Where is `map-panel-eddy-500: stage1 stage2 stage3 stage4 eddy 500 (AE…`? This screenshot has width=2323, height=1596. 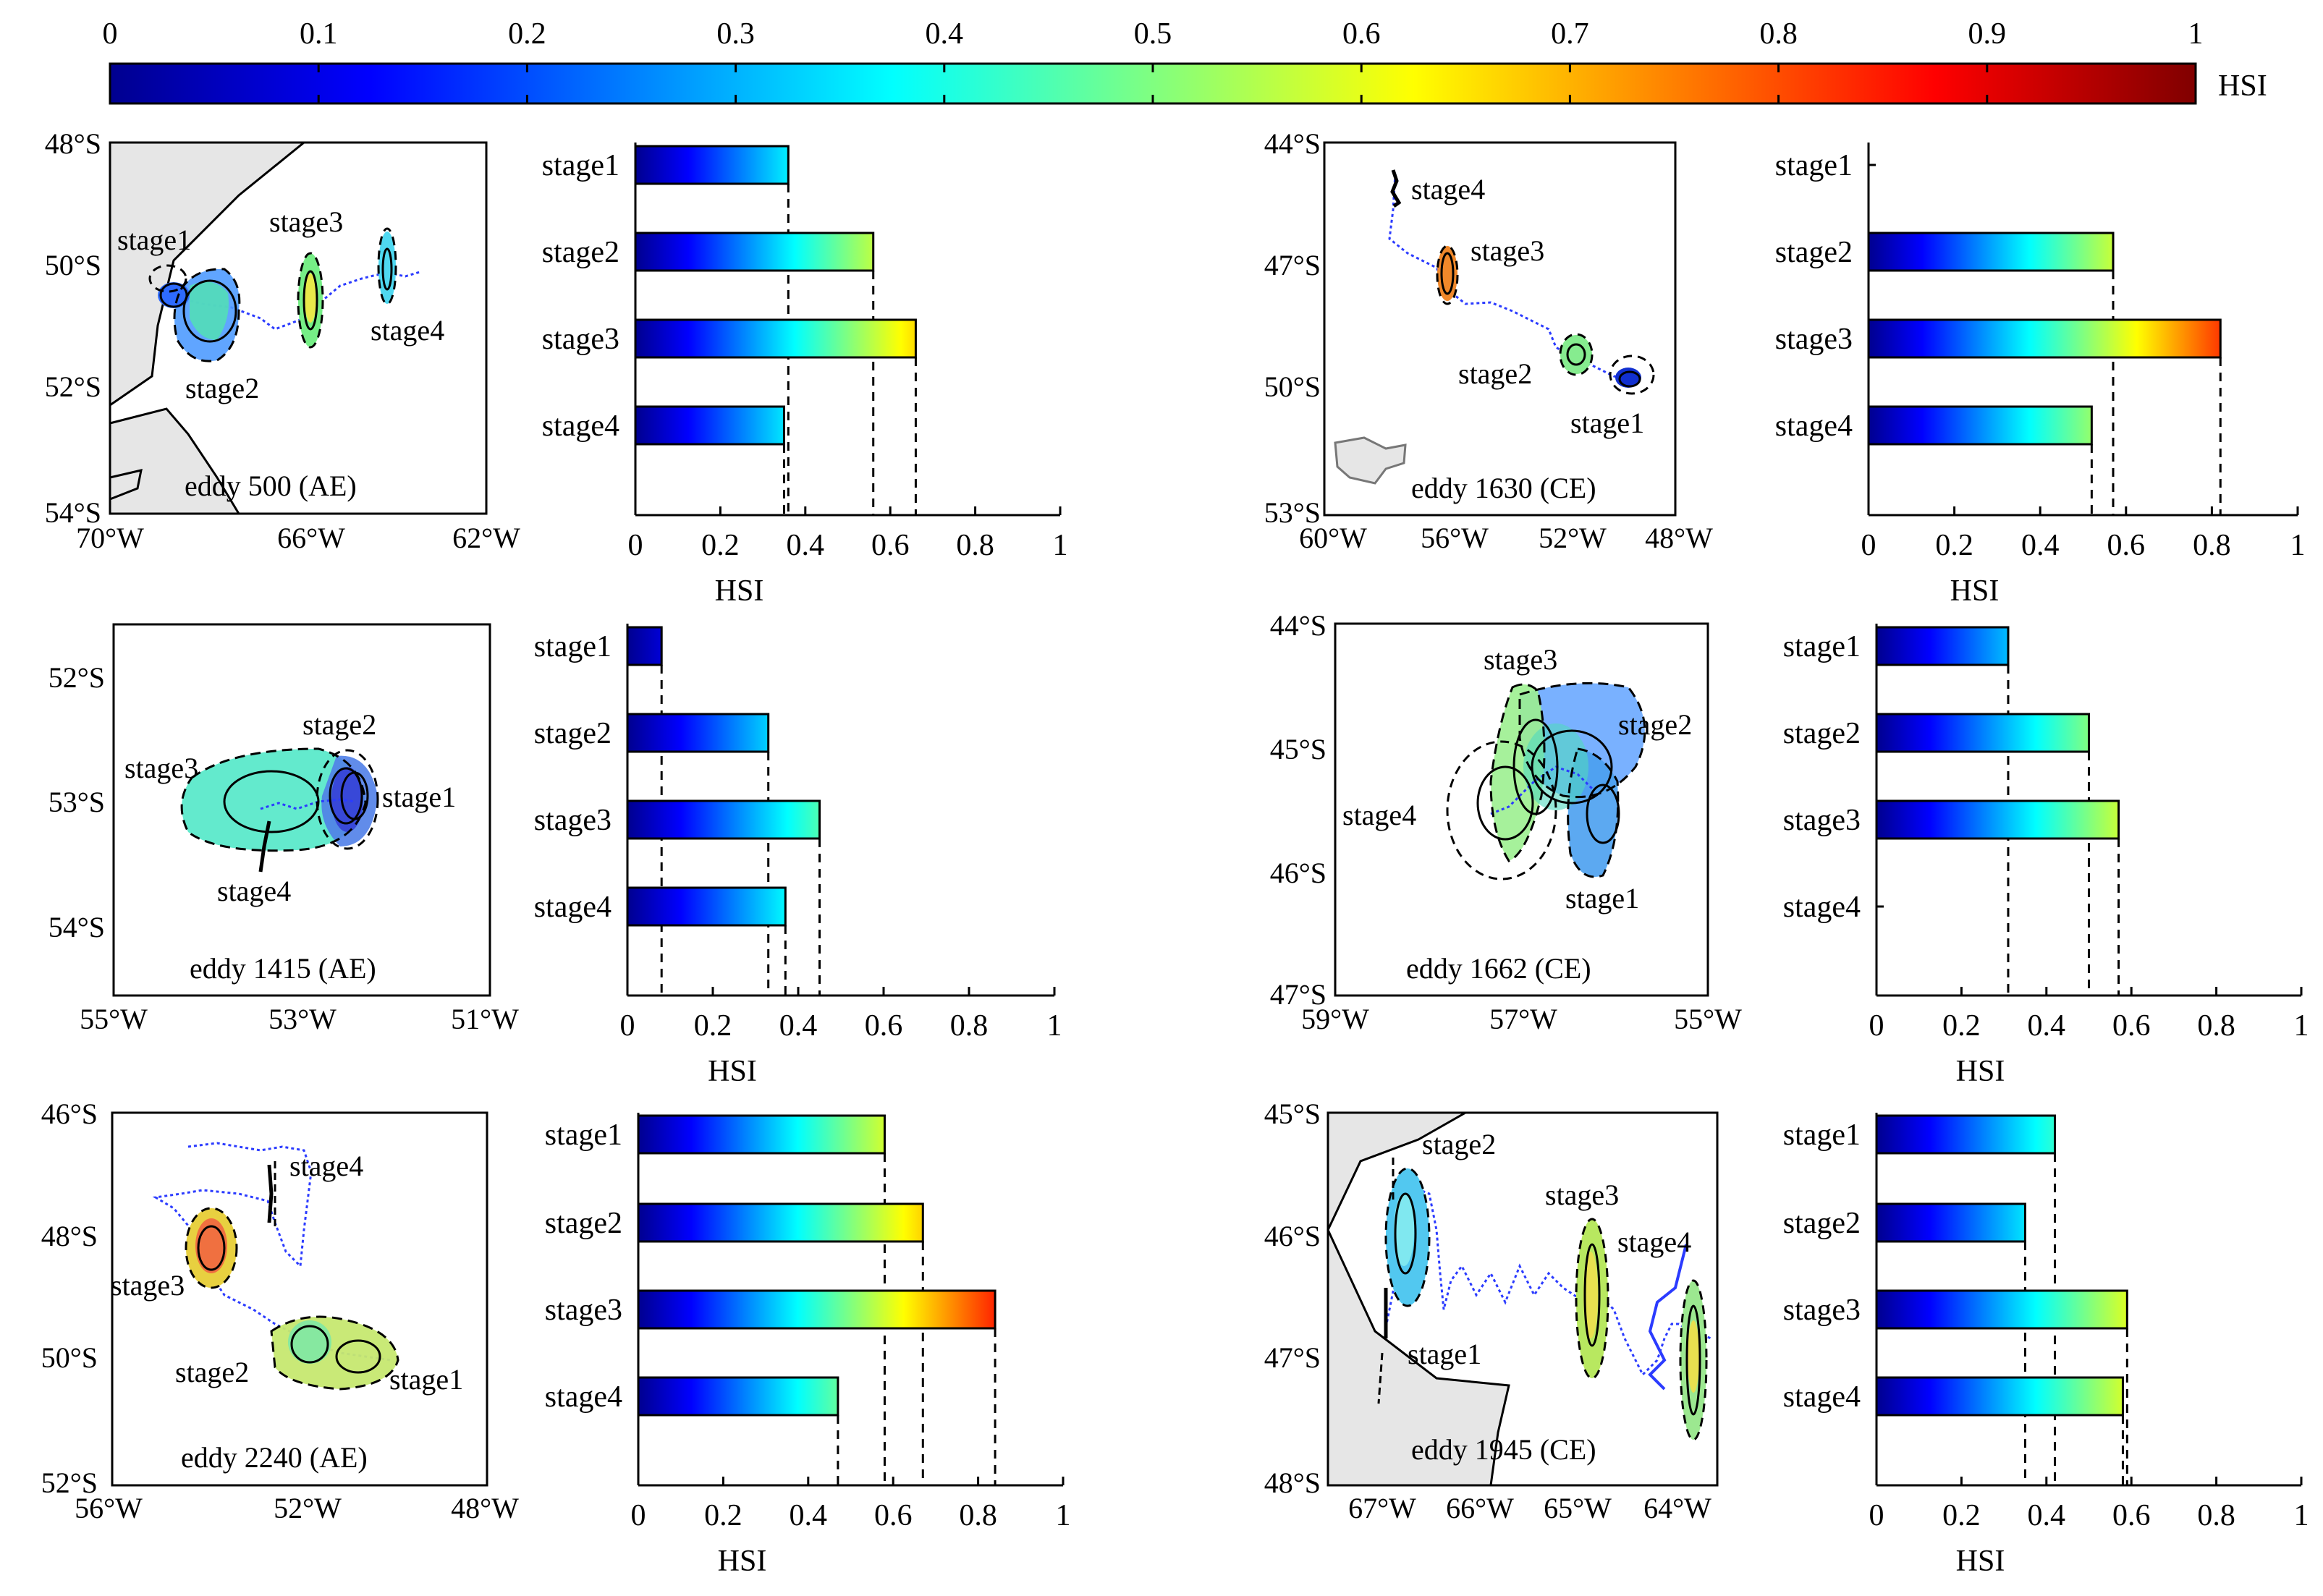
map-panel-eddy-500: stage1 stage2 stage3 stage4 eddy 500 (AE… is located at coordinates (282, 340).